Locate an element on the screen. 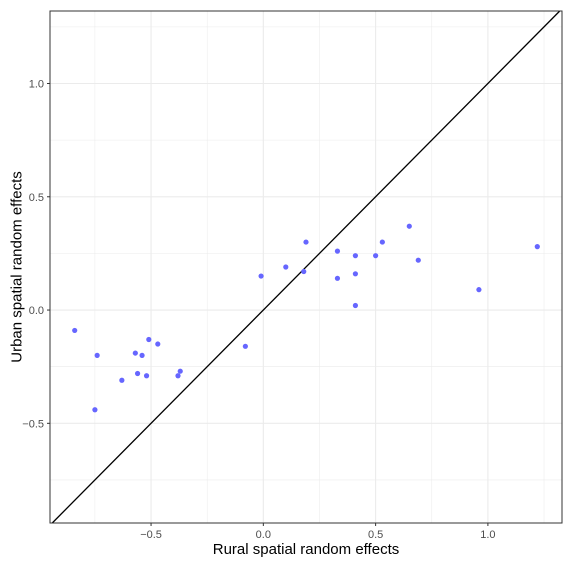 Image resolution: width=568 pixels, height=568 pixels. x-axis-ticks: −0.5 0.0 0.5 1.0 is located at coordinates (318, 532).